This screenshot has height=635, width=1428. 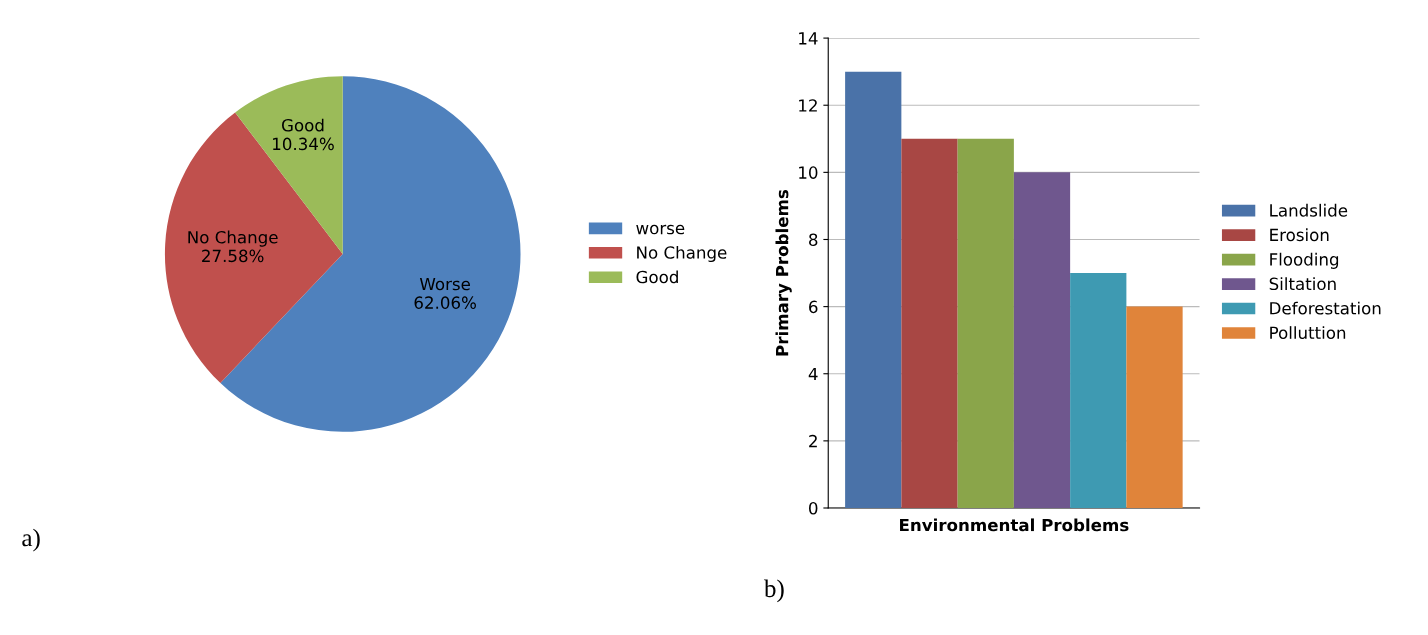 What do you see at coordinates (808, 172) in the screenshot?
I see `y-tick-label: 10` at bounding box center [808, 172].